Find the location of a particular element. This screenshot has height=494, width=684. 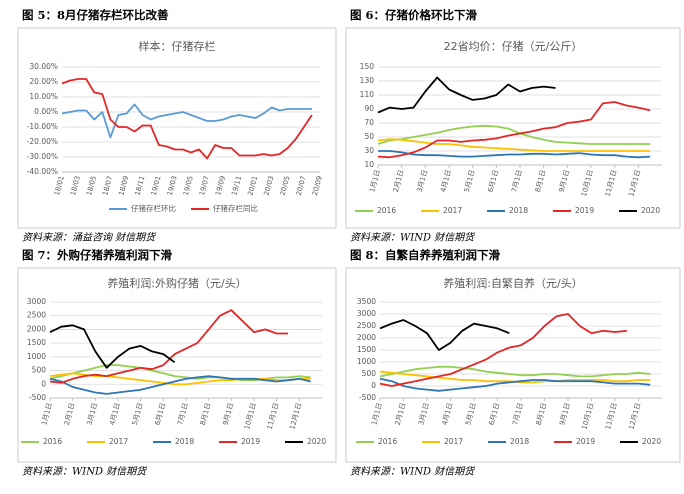

figure-heading: 图 5：8月仔猪存栏环比改善 is located at coordinates (95, 15).